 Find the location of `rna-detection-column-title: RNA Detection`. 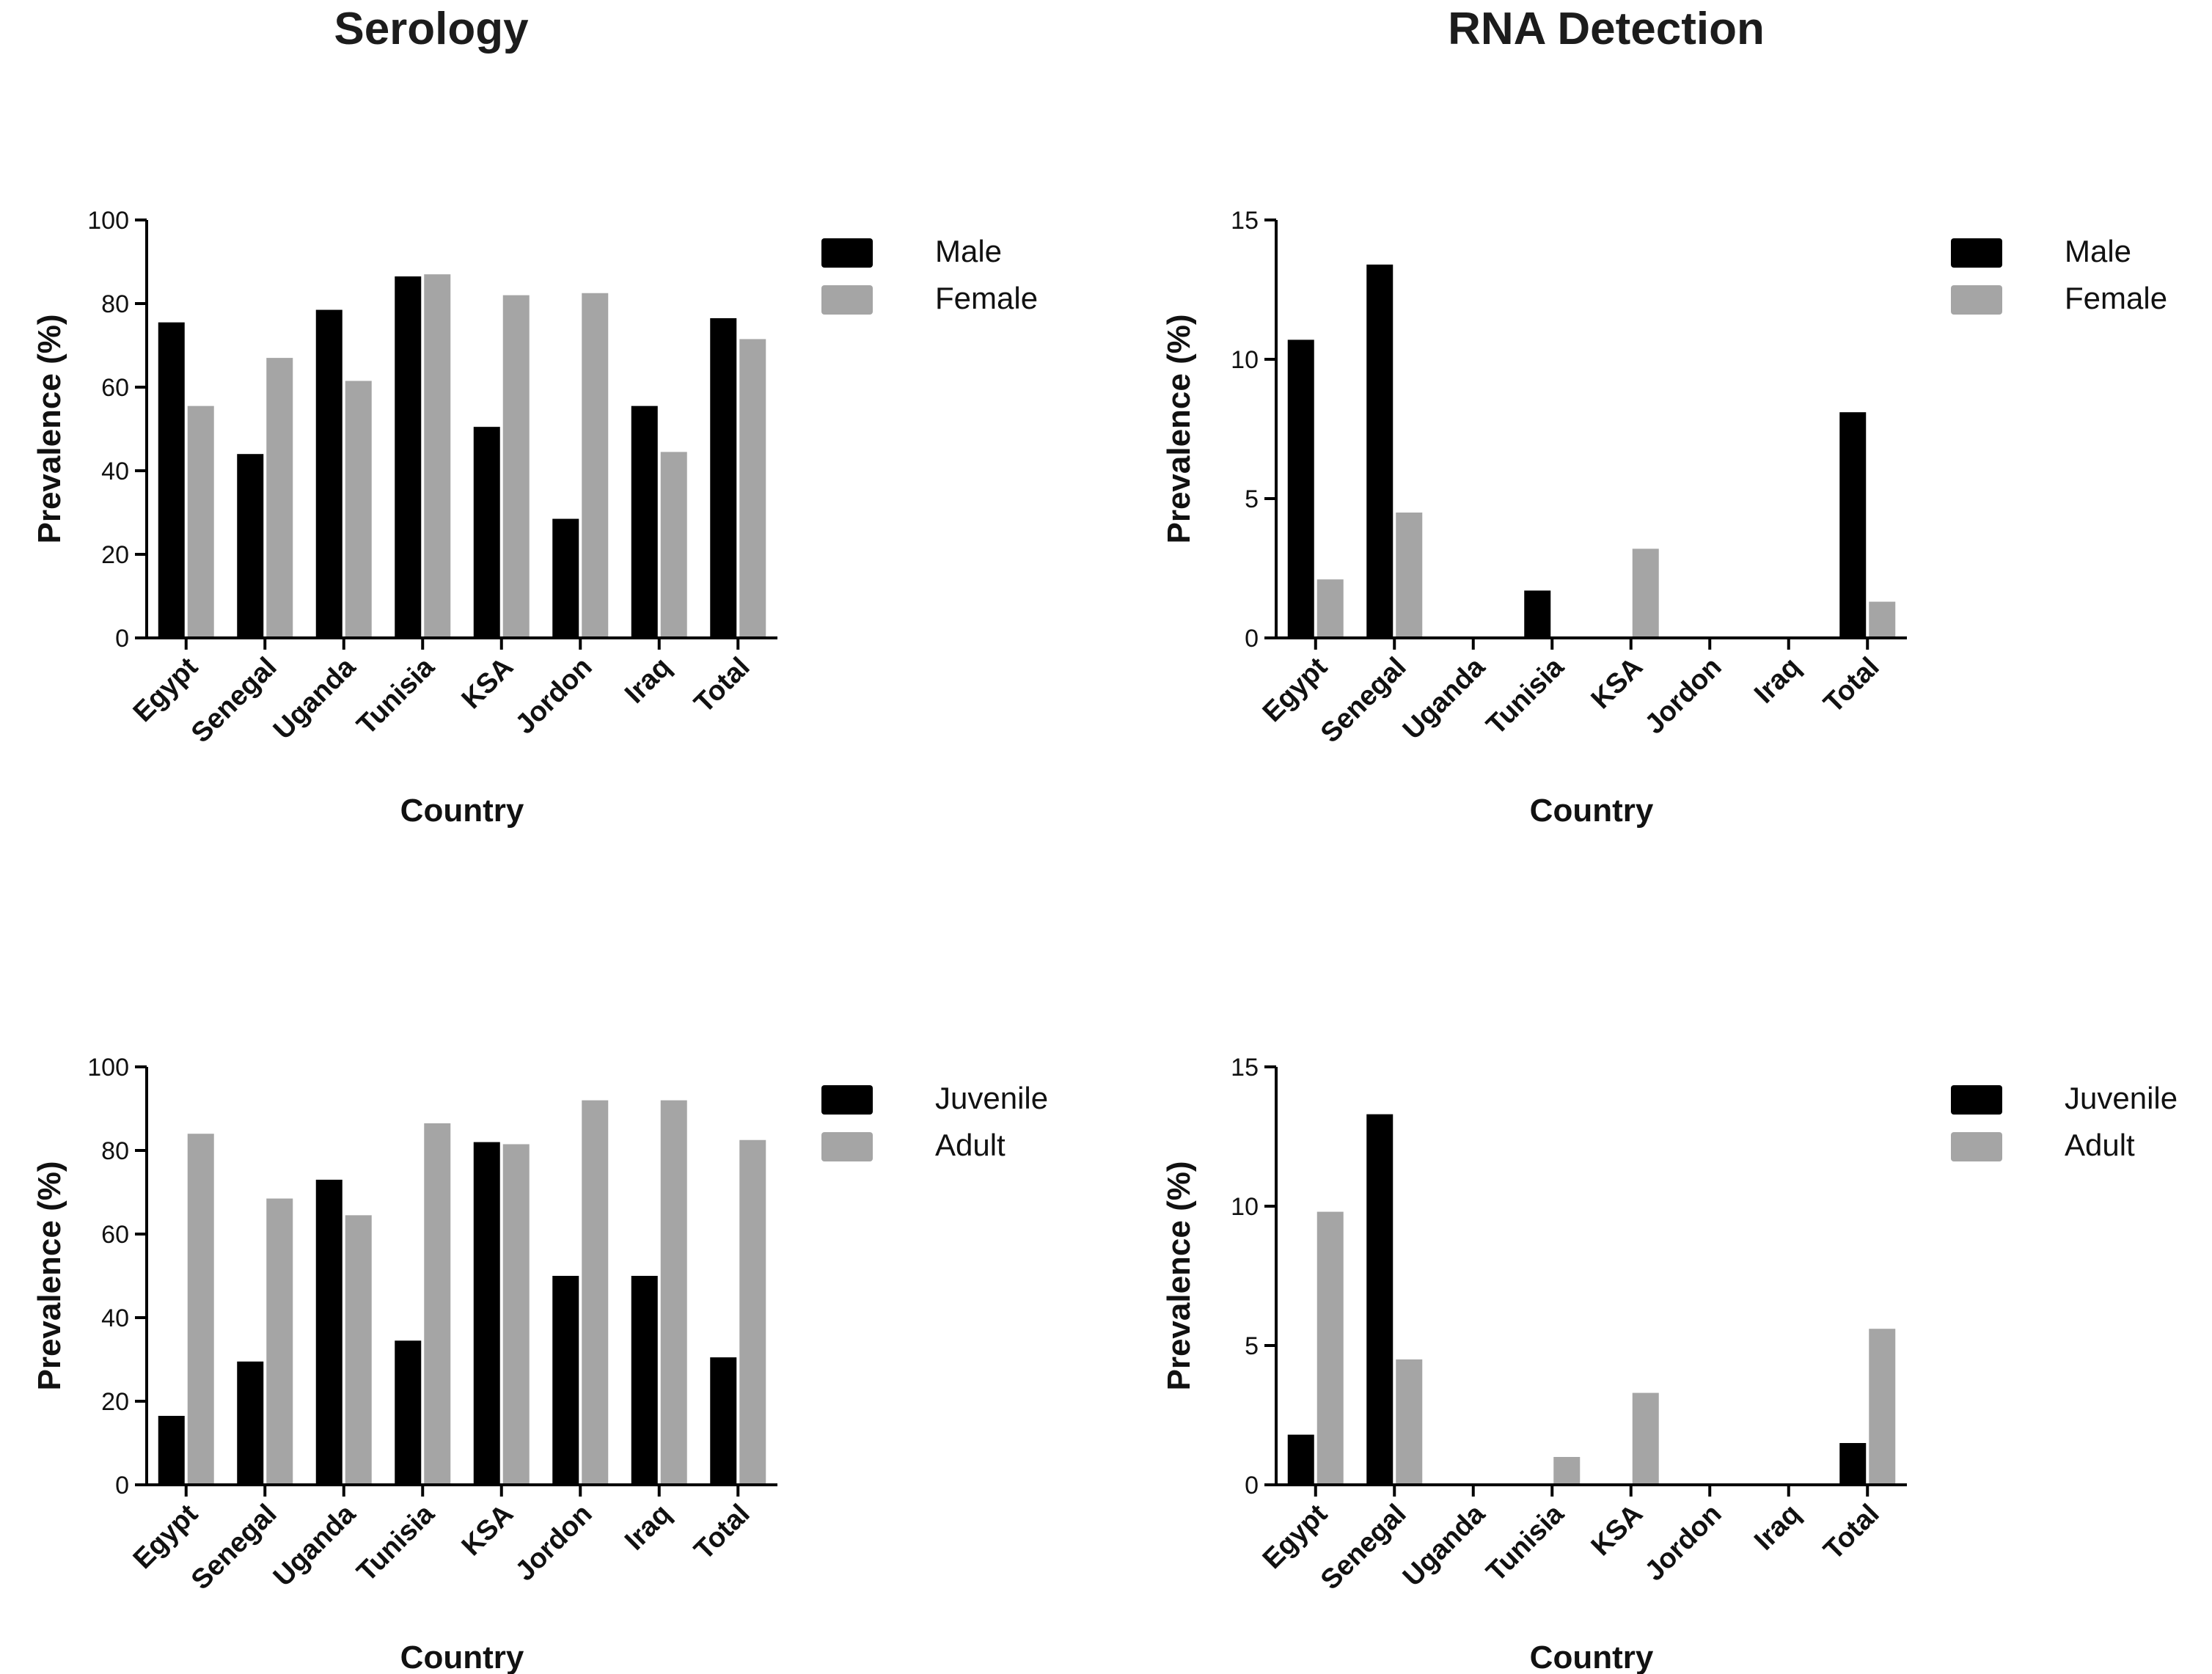

rna-detection-column-title: RNA Detection is located at coordinates (1607, 29).